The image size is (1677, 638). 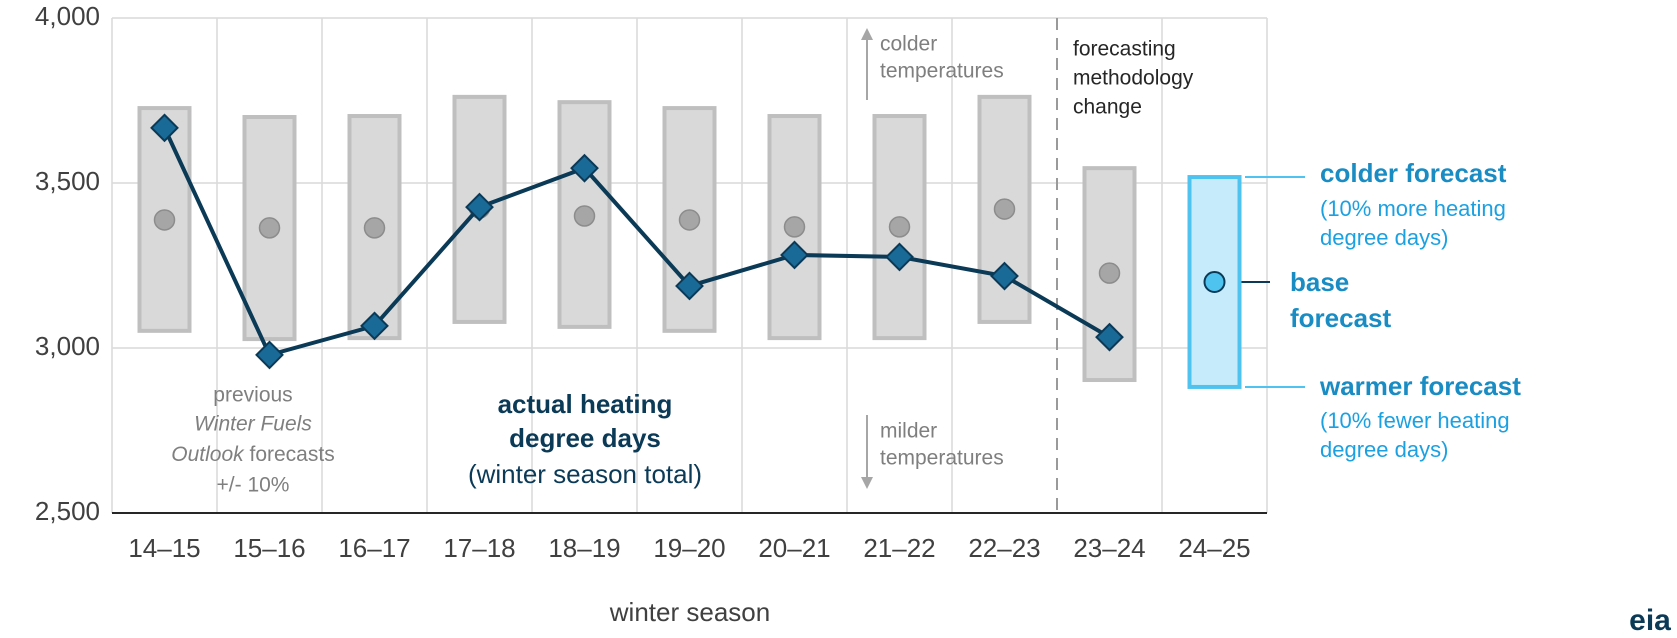 I want to click on y-tick-label: 3,500, so click(x=67, y=181).